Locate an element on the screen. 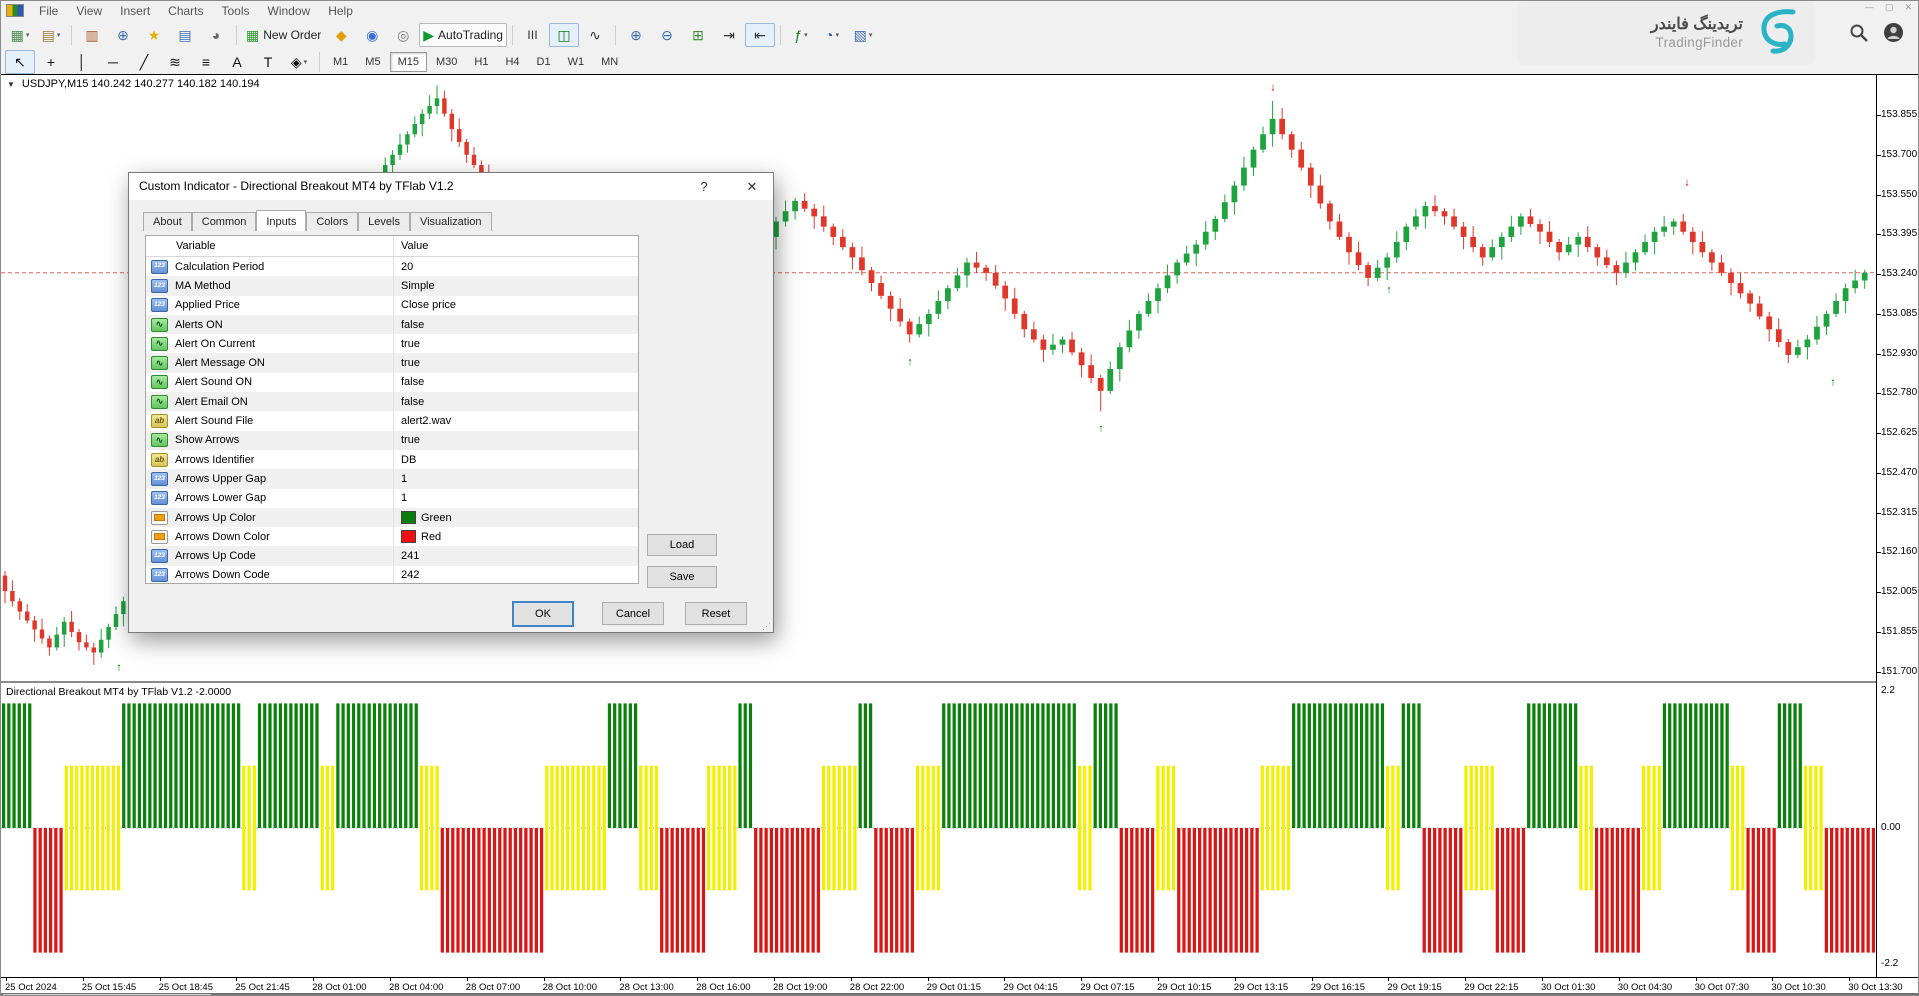  community-icon: ◉ is located at coordinates (372, 35).